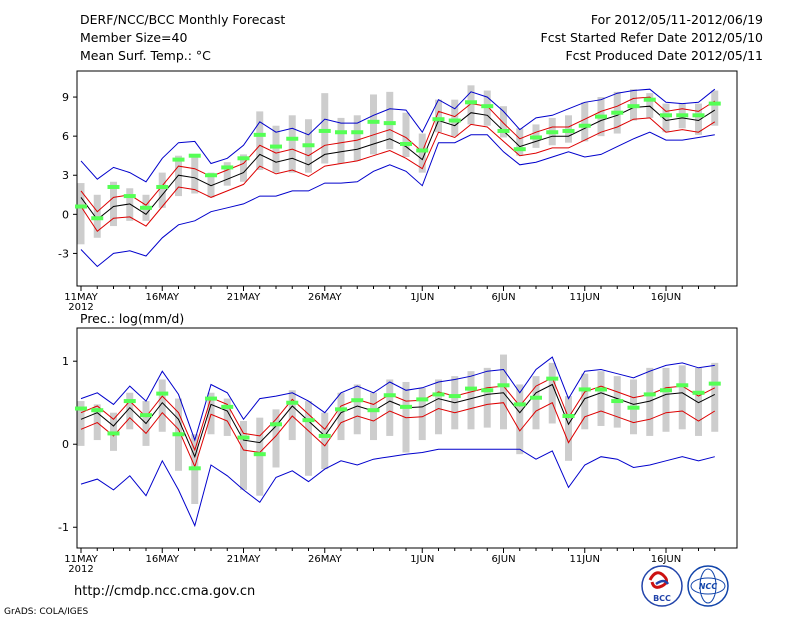  What do you see at coordinates (325, 559) in the screenshot?
I see `prec-xtick-label: 26MAY` at bounding box center [325, 559].